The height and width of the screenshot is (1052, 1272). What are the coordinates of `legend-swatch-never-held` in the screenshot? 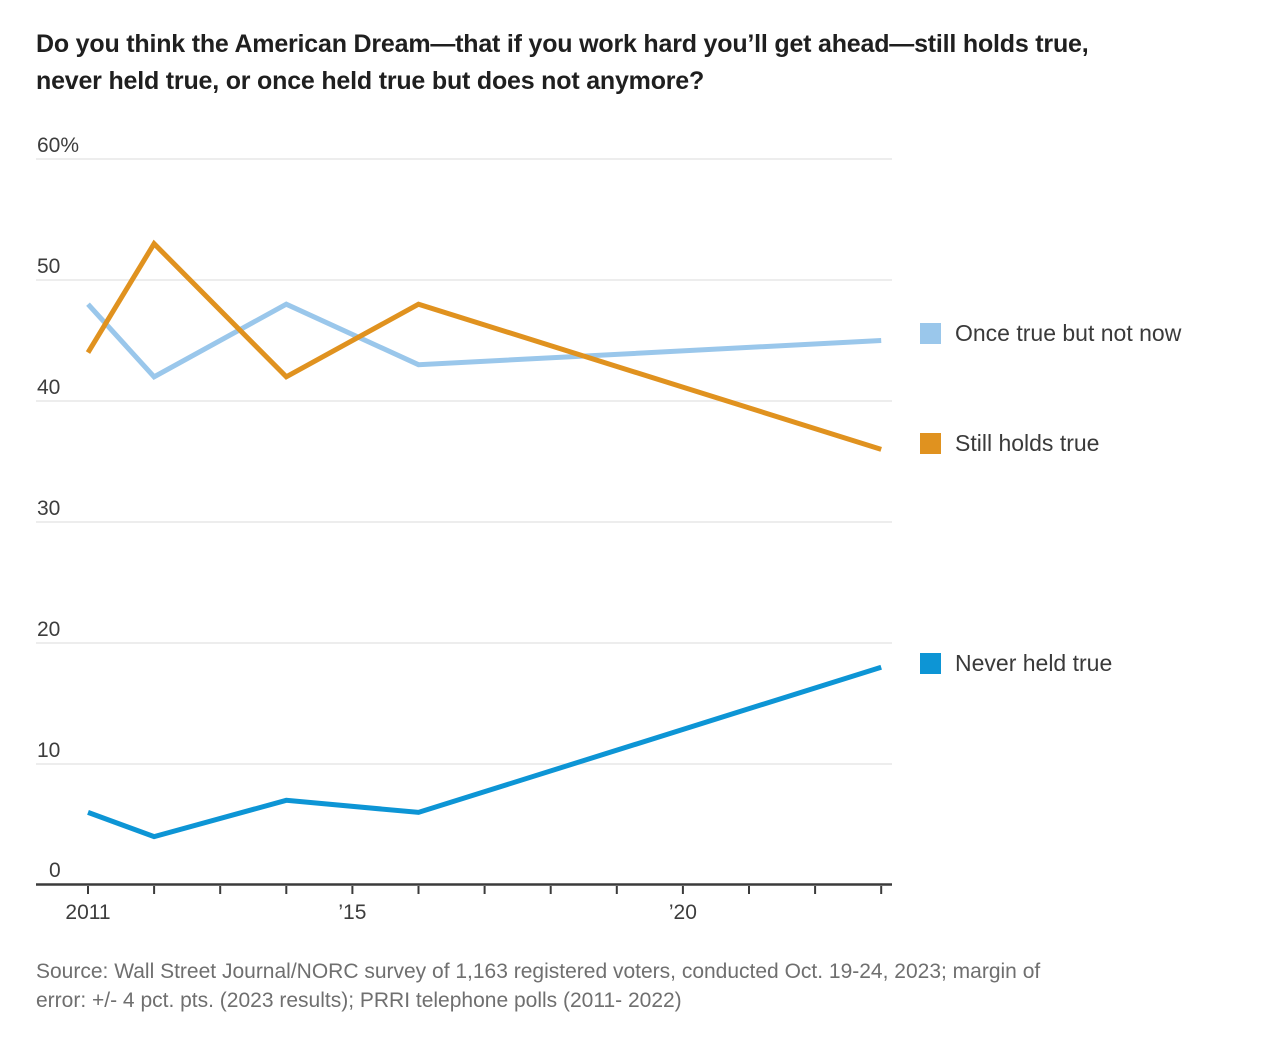 It's located at (930, 663).